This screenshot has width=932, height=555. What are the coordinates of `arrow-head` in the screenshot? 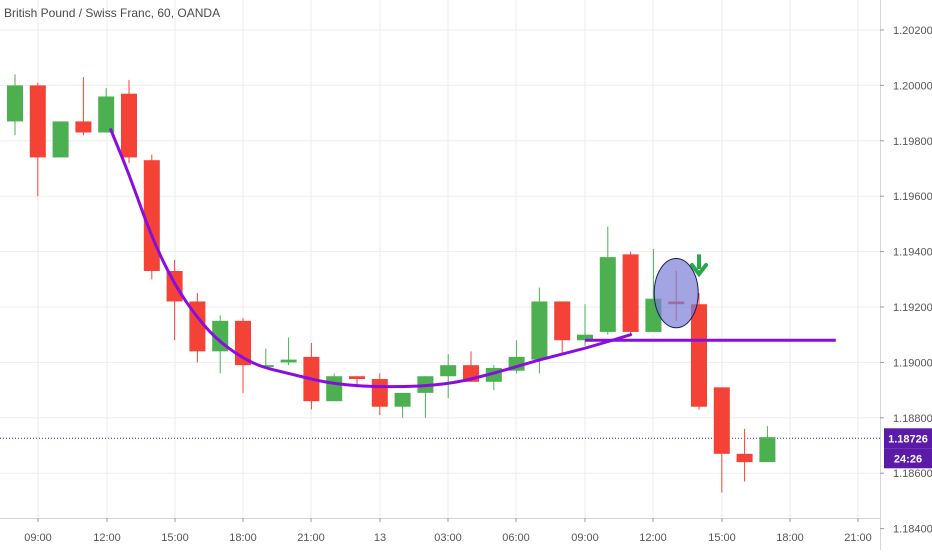 It's located at (699, 270).